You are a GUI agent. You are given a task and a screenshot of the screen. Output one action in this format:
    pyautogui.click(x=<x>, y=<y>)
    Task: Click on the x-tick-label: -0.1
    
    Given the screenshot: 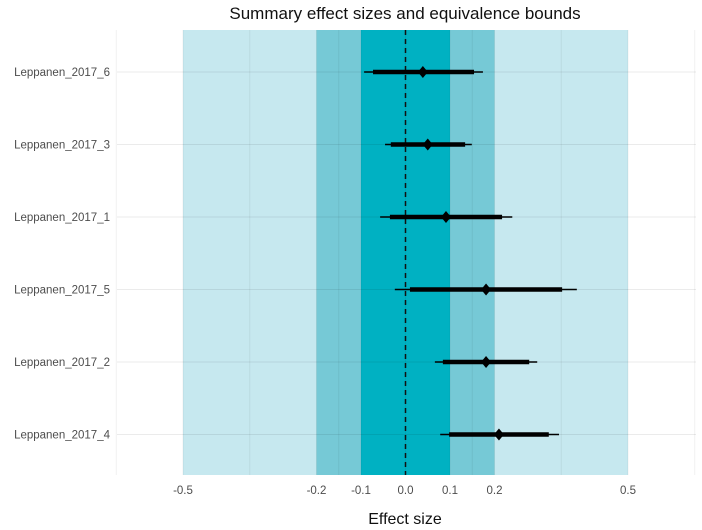 What is the action you would take?
    pyautogui.click(x=361, y=491)
    